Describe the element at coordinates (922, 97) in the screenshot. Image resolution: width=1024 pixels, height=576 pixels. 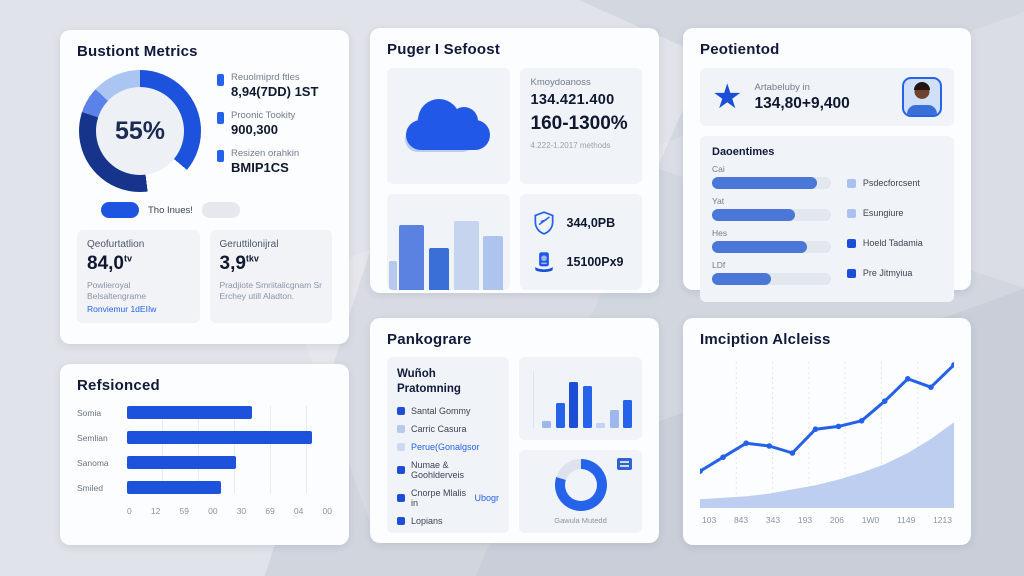
I see `avatar` at that location.